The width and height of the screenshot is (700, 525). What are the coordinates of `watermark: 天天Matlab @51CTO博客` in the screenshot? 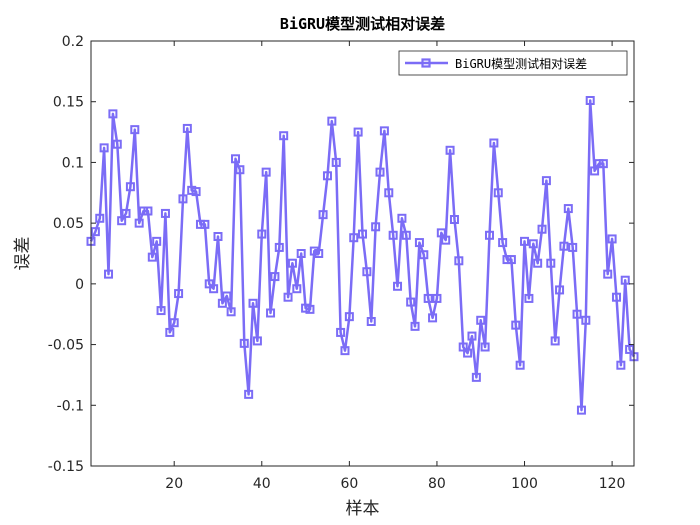 It's located at (612, 502).